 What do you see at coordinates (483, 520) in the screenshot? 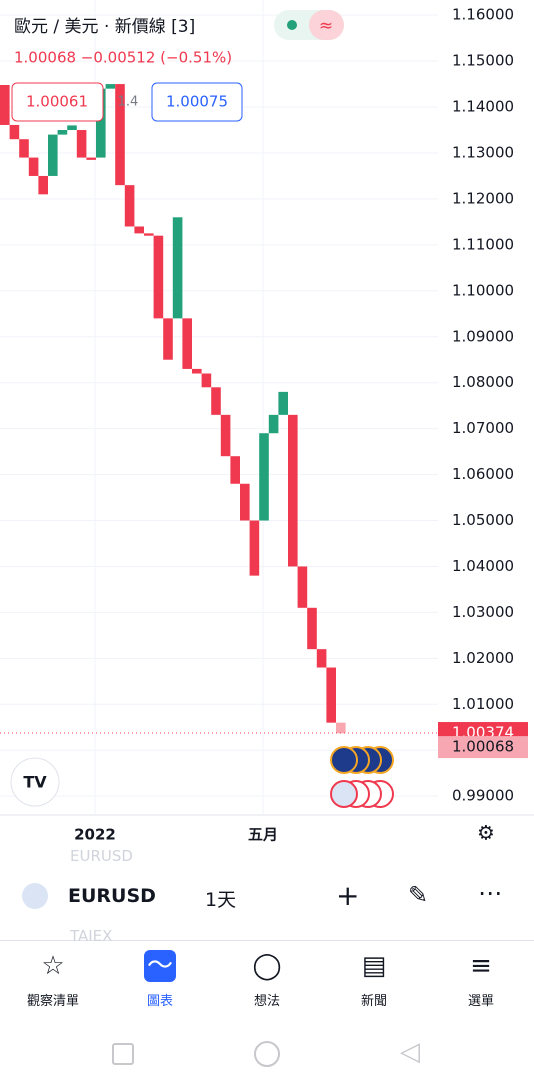
I see `y-tick-label: 1.05000` at bounding box center [483, 520].